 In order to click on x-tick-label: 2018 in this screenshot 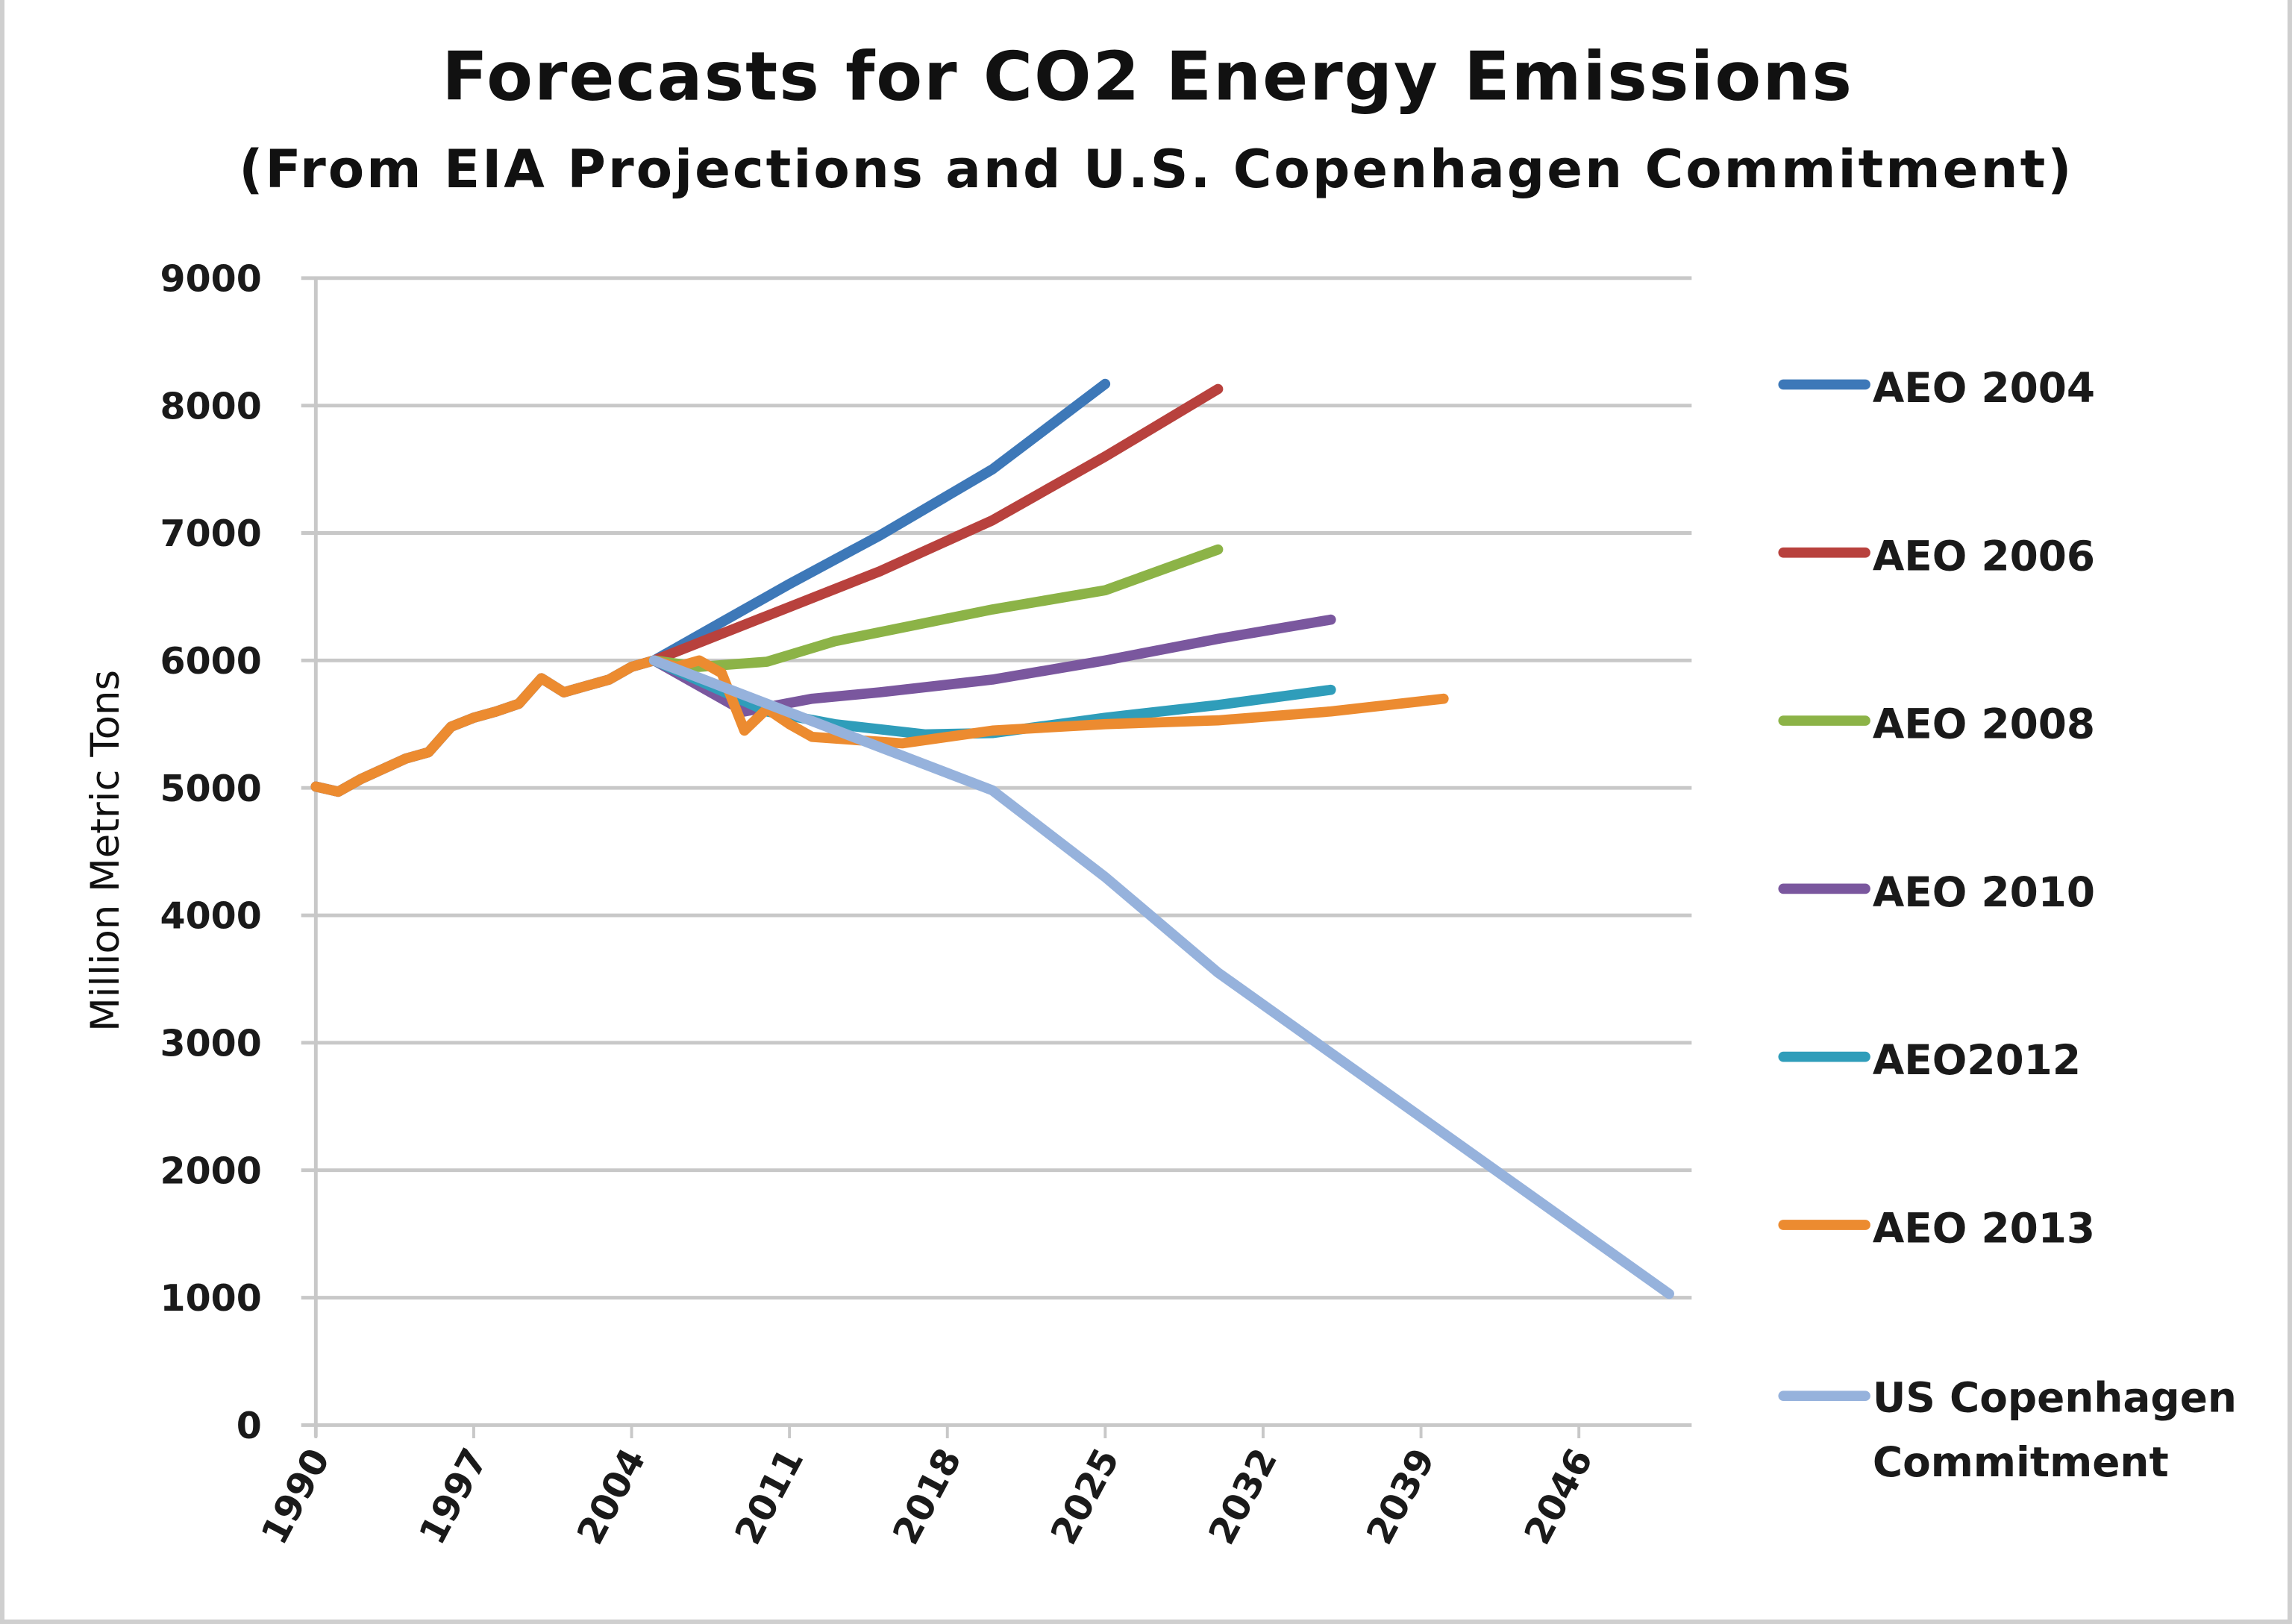, I will do `click(927, 1496)`.